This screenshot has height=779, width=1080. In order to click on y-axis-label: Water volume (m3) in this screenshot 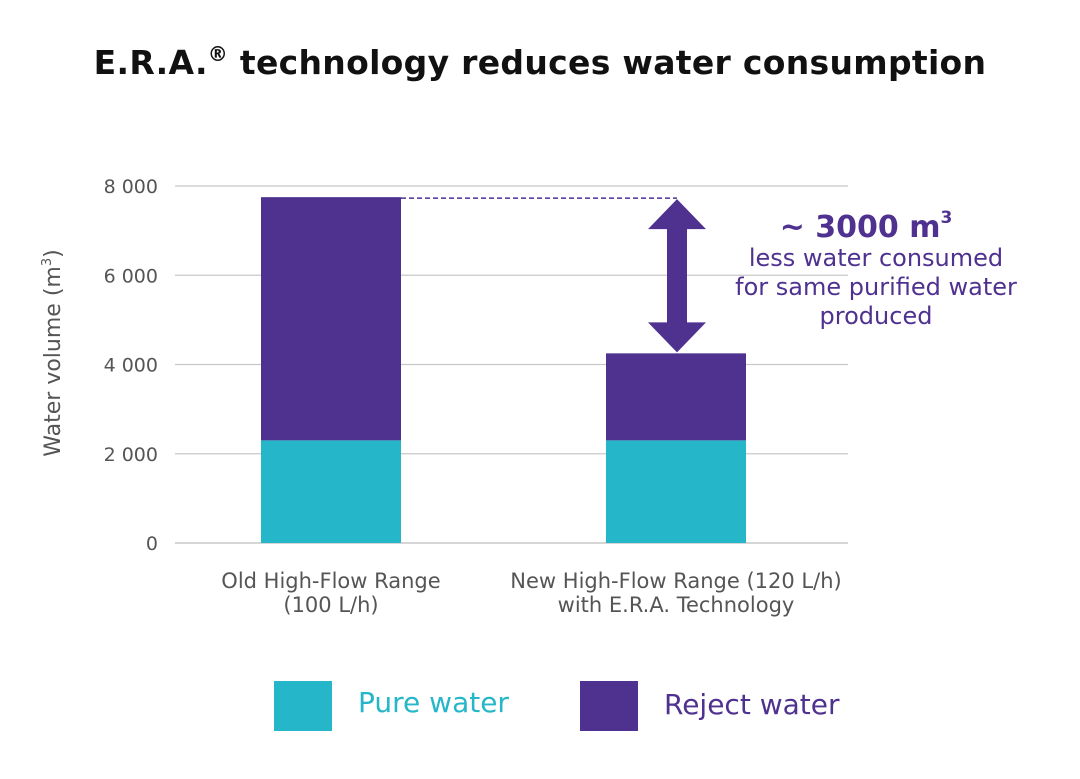, I will do `click(53, 352)`.